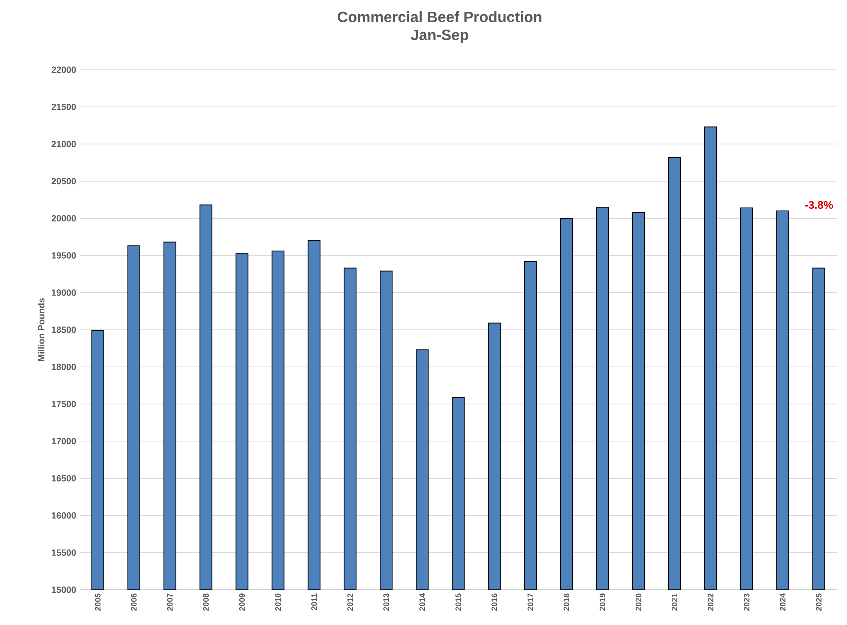  I want to click on y-tick-label: 19000, so click(64, 293).